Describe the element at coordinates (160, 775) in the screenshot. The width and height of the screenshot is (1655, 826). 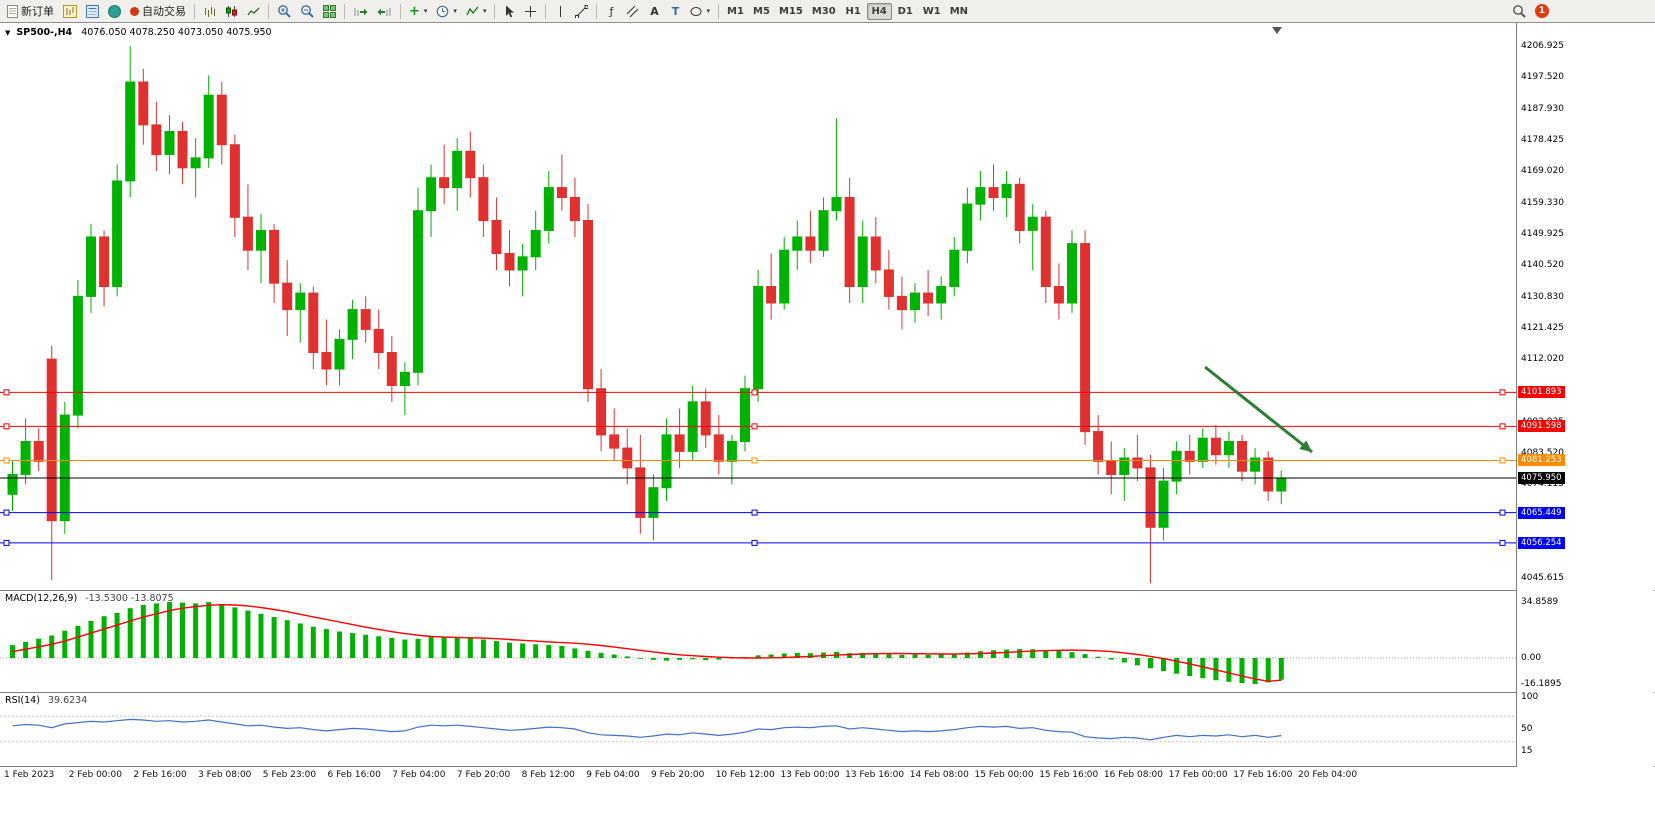
I see `time-axis-label: 2 Feb 16:00` at that location.